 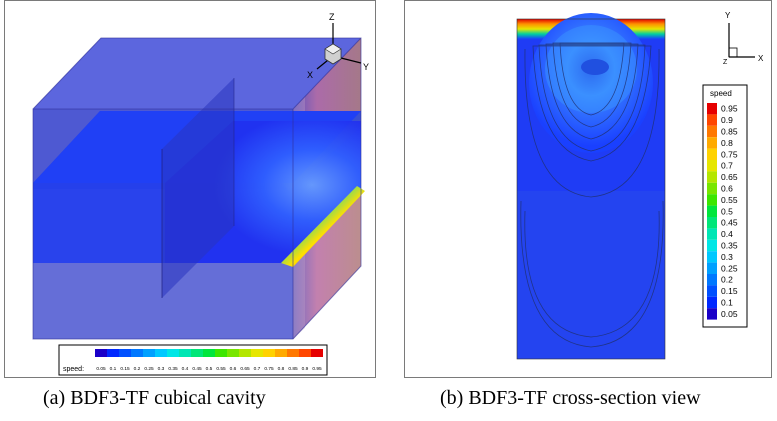 I want to click on streamlines, so click(x=592, y=195).